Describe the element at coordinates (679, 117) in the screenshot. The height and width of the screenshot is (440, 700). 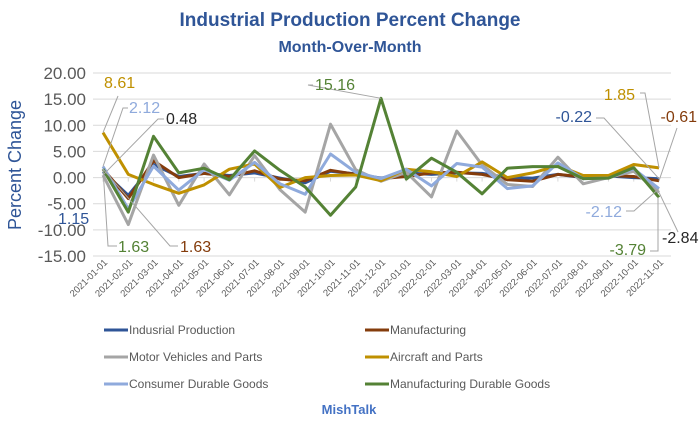
I see `data-label: -0.61` at that location.